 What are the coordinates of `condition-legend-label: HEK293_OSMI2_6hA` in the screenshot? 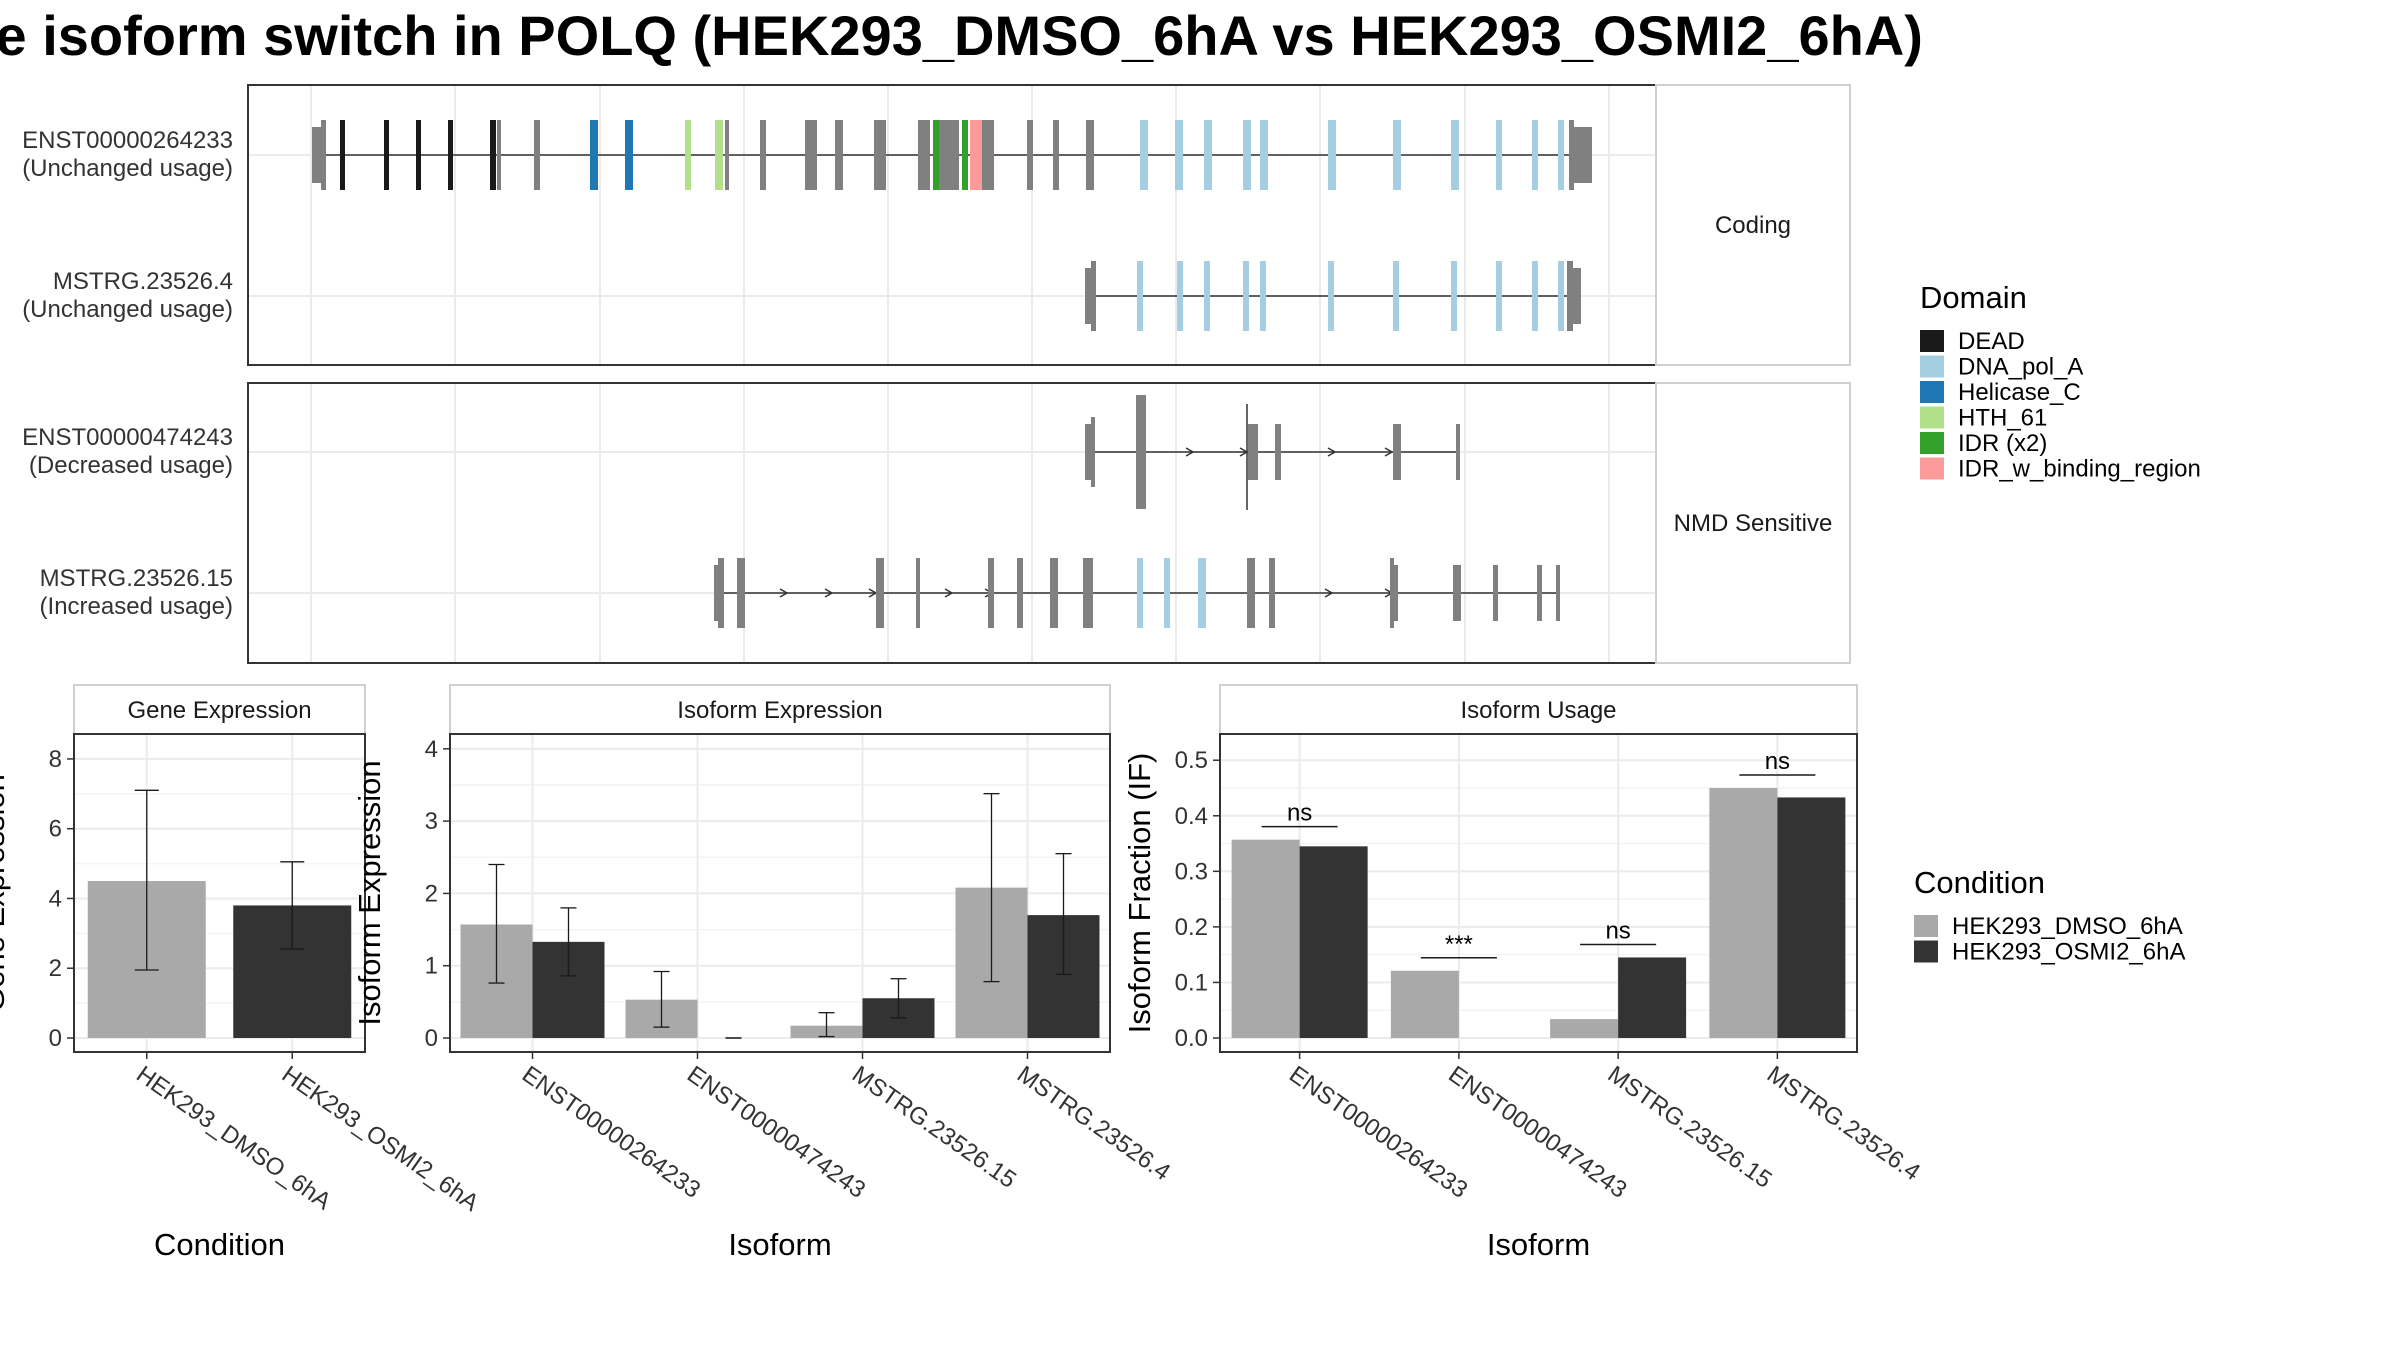 It's located at (2068, 952).